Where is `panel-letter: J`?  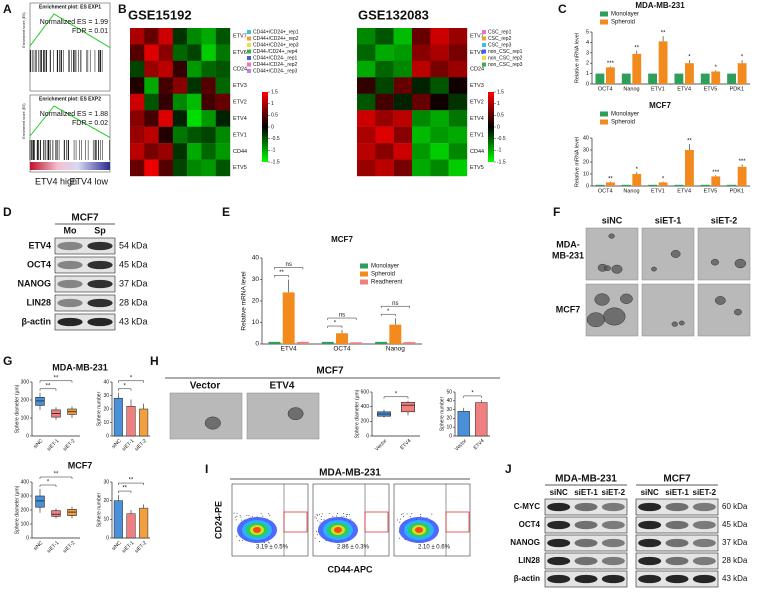 panel-letter: J is located at coordinates (508, 469).